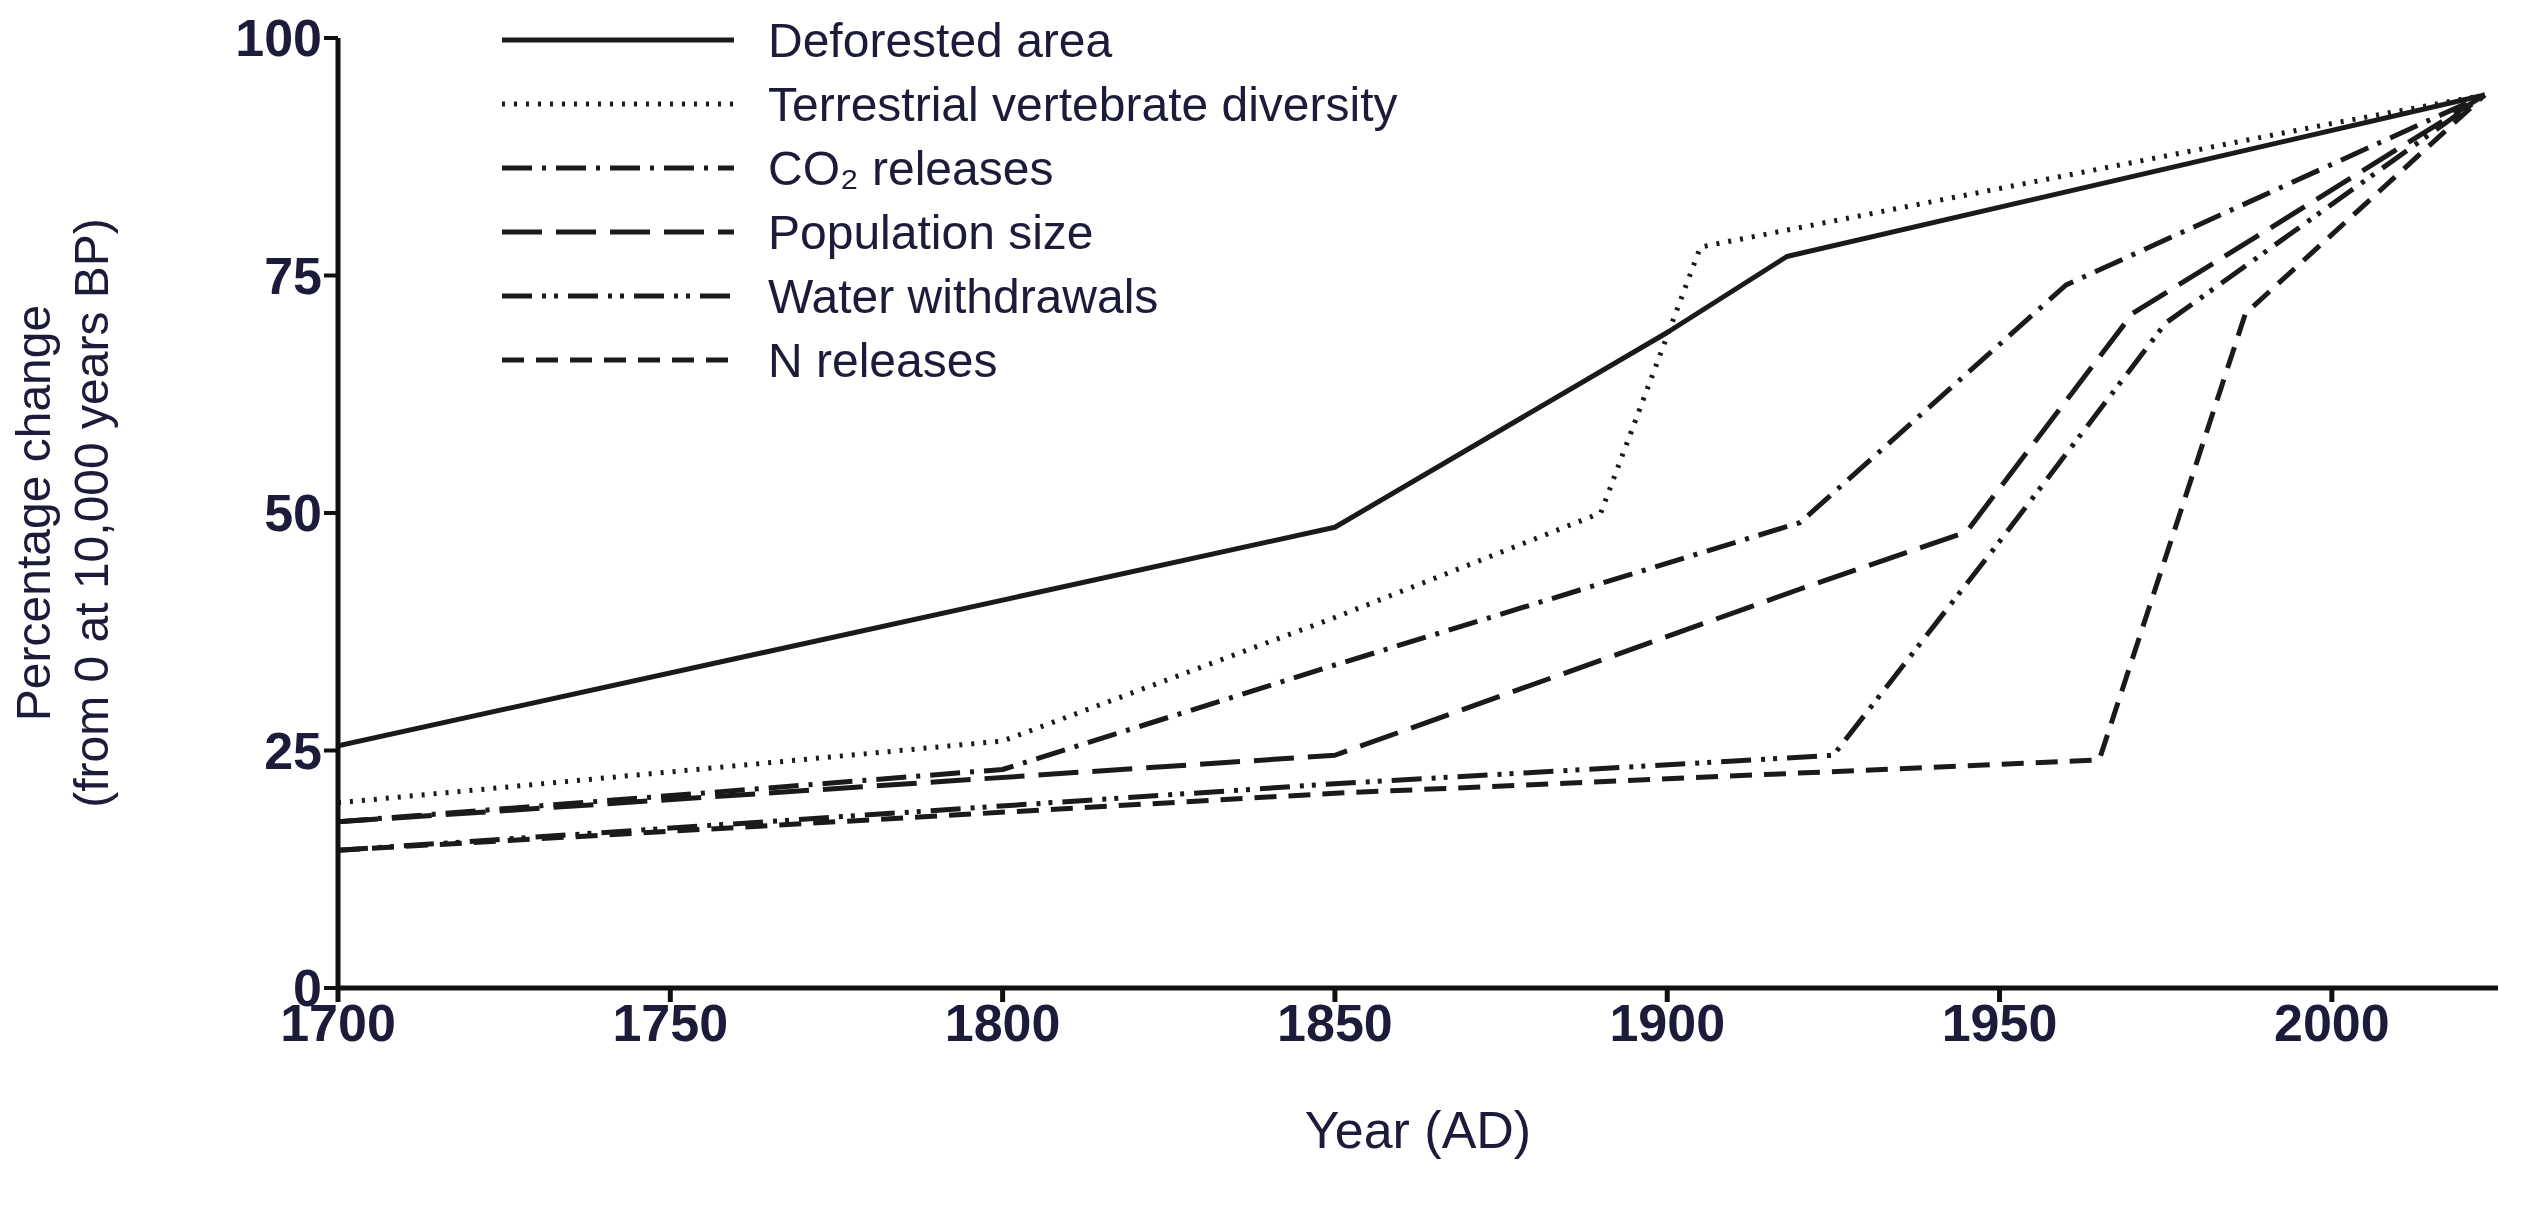 This screenshot has height=1205, width=2526. I want to click on y-tick-label: 100, so click(278, 38).